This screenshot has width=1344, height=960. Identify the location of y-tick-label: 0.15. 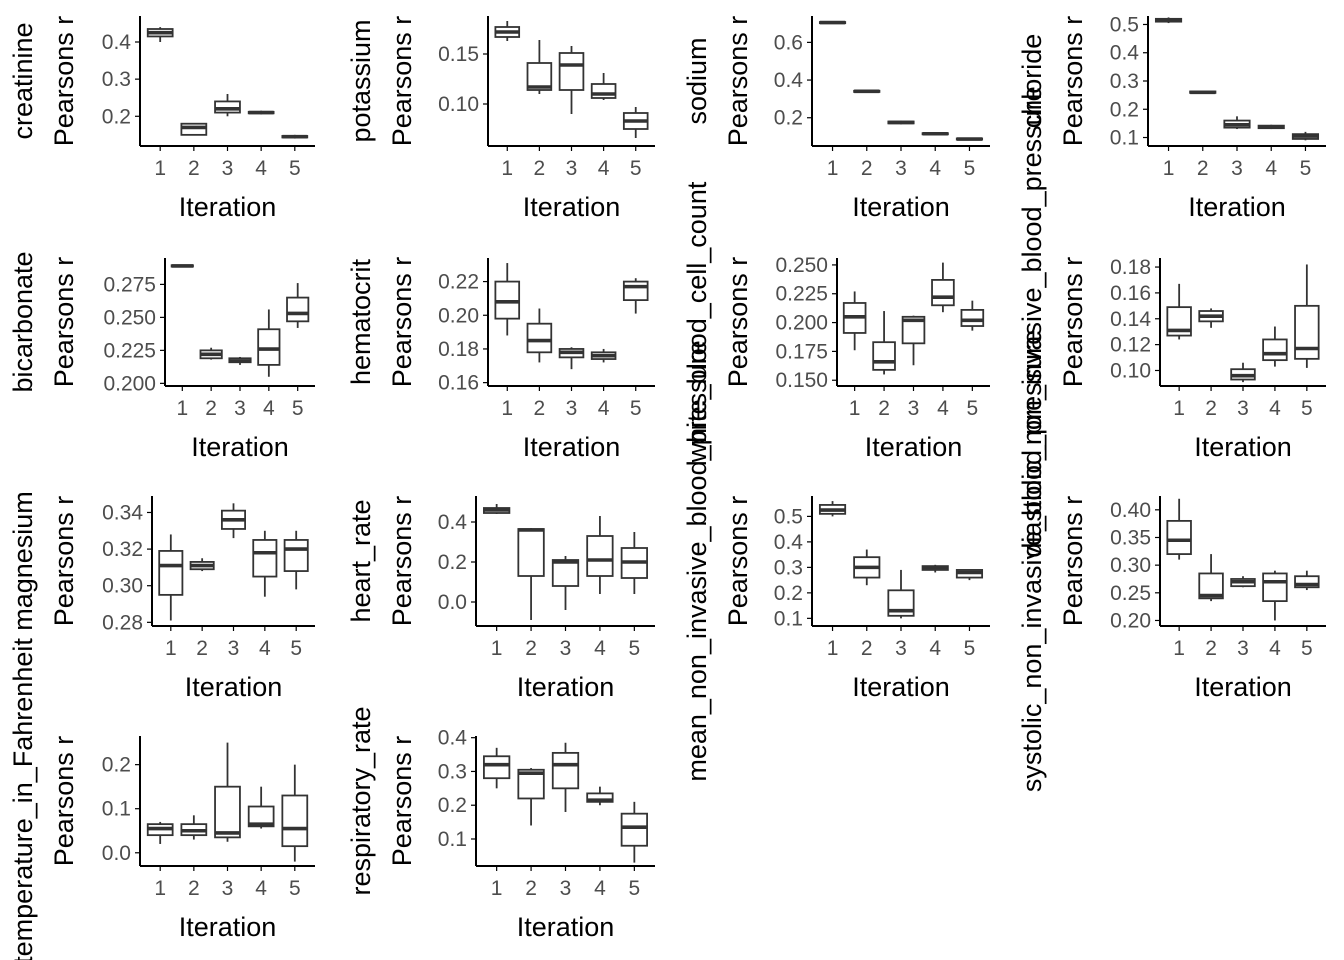
(458, 54).